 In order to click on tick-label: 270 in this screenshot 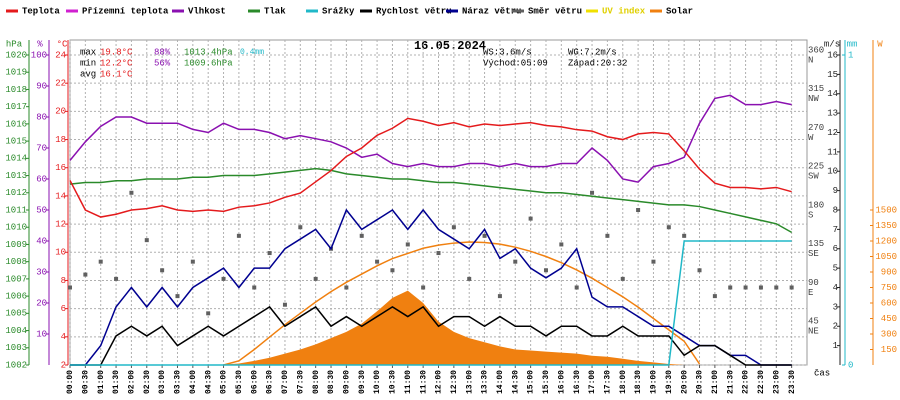, I will do `click(816, 128)`.